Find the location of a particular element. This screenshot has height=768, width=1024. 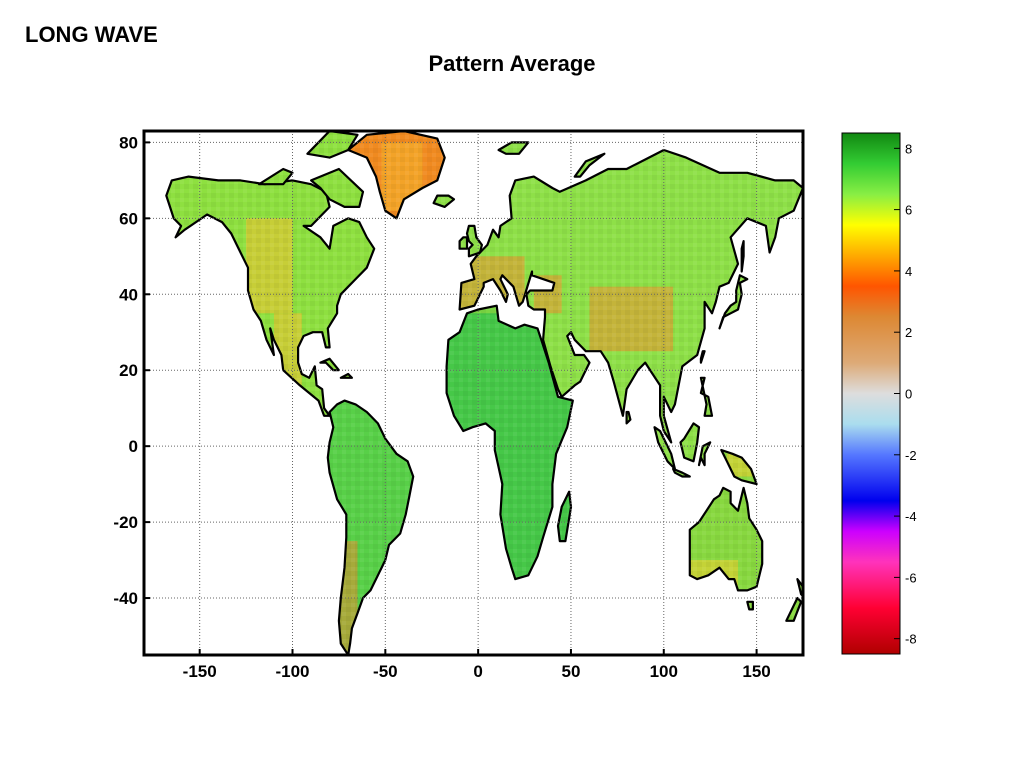

x-axis: -150 -100 -50 0 50 100 150 is located at coordinates (477, 665).